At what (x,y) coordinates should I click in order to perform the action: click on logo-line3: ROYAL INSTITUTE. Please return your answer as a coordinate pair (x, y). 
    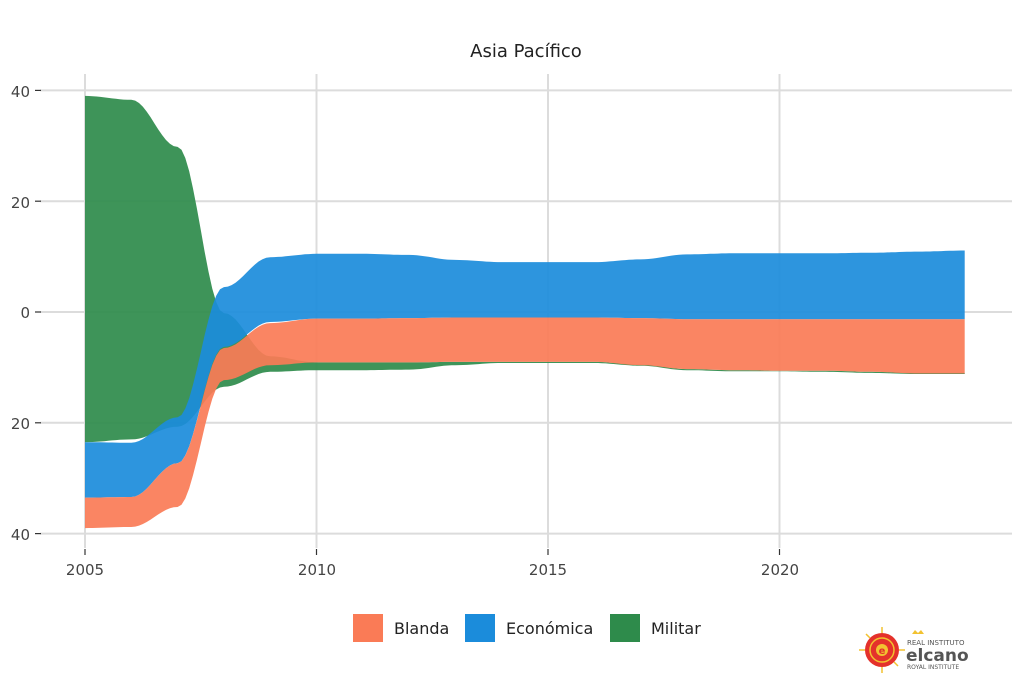
    Looking at the image, I should click on (933, 667).